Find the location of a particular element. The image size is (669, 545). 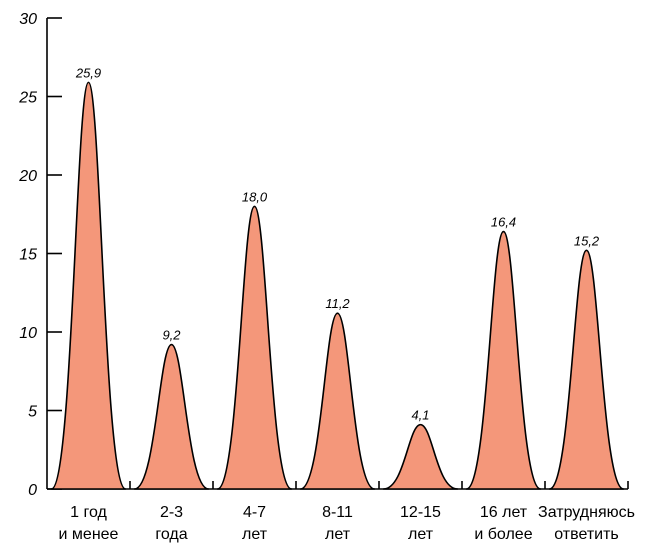

data-label: 11,2 is located at coordinates (337, 303).